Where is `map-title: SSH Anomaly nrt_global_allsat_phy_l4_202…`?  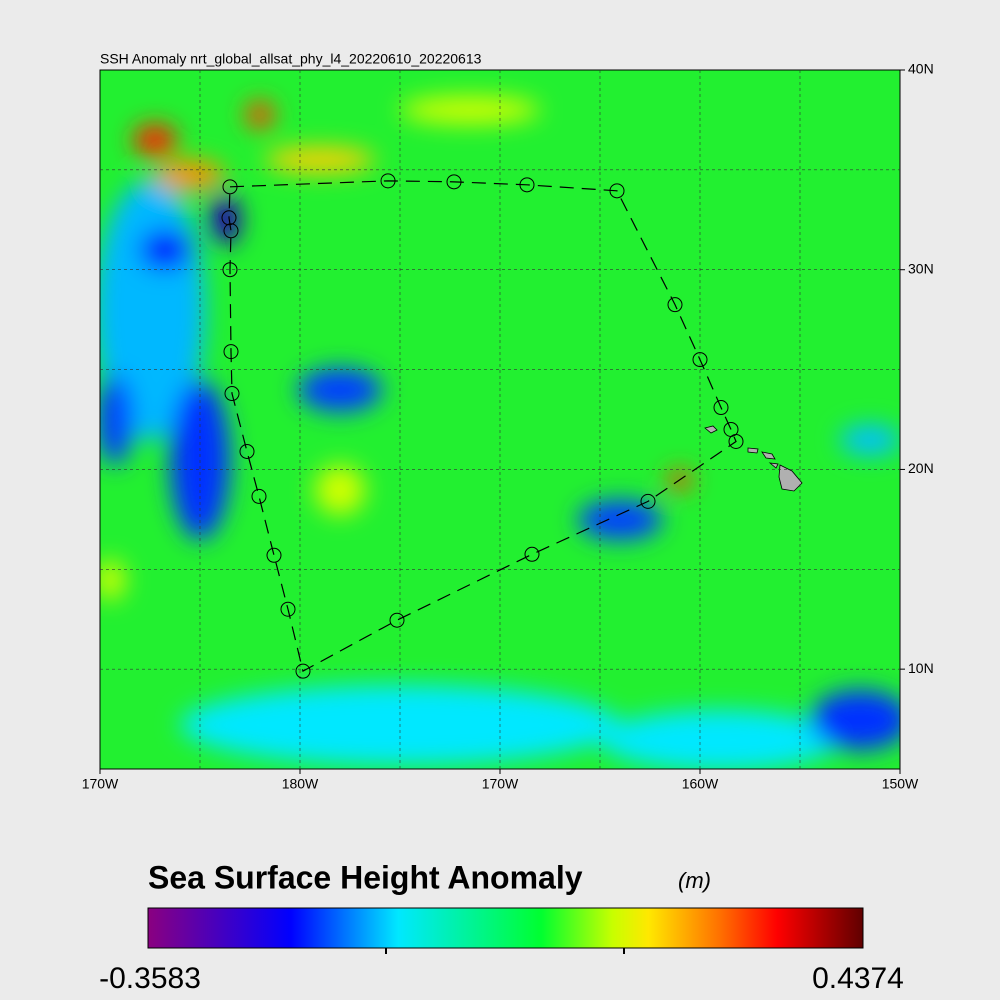 map-title: SSH Anomaly nrt_global_allsat_phy_l4_202… is located at coordinates (291, 59).